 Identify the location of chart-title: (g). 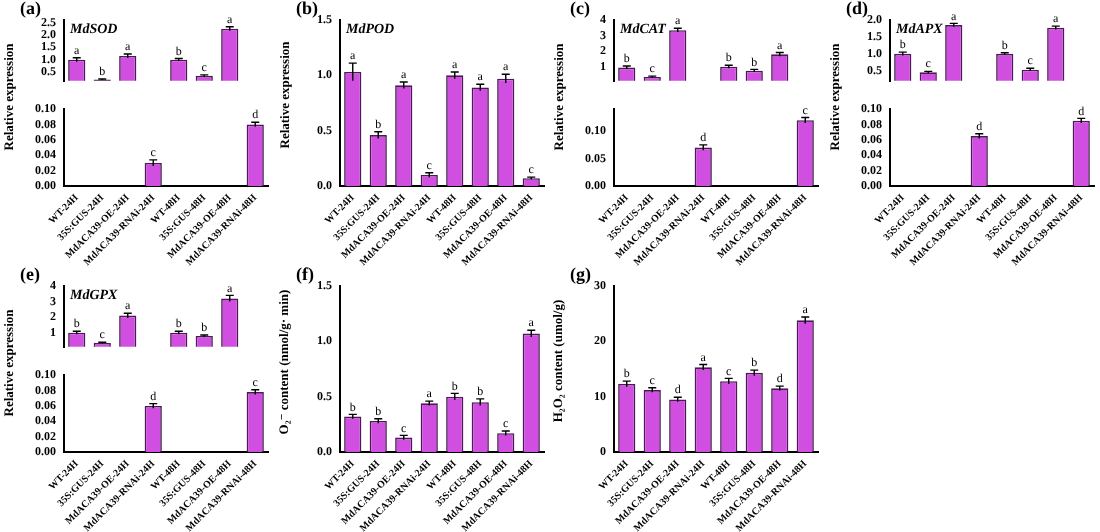
(580, 273).